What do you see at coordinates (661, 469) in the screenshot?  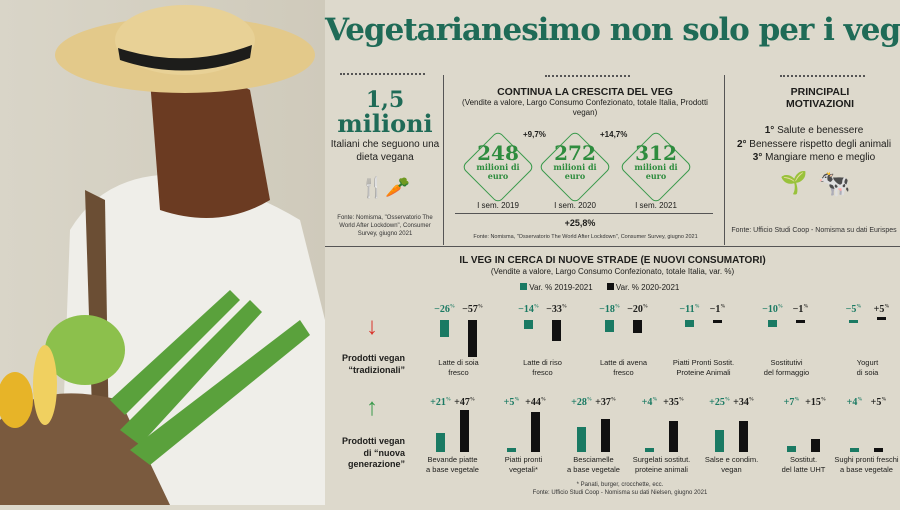 I see `category-label: proteine animali` at bounding box center [661, 469].